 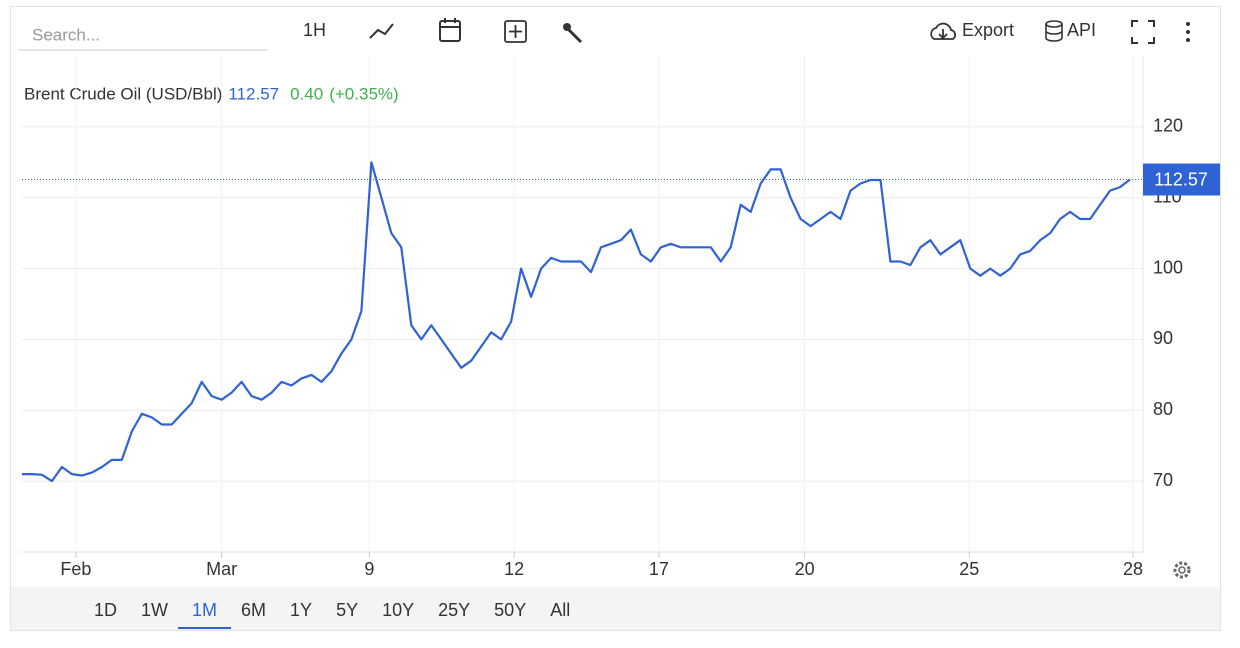 What do you see at coordinates (510, 610) in the screenshot?
I see `range-button: 50Y` at bounding box center [510, 610].